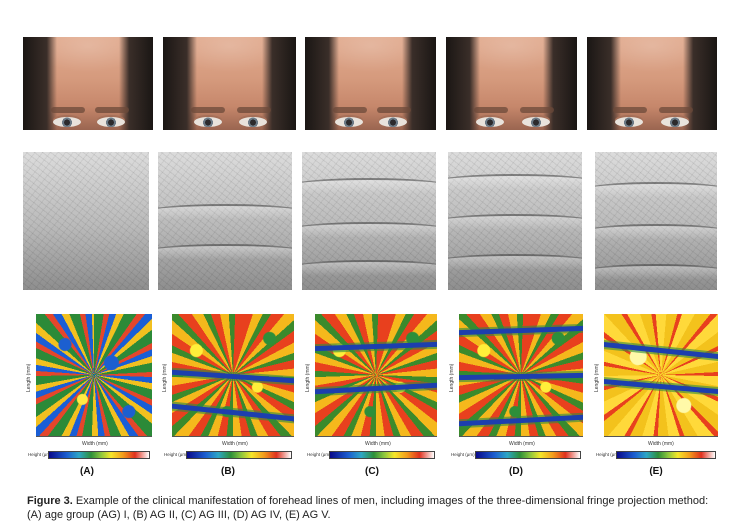 This screenshot has width=735, height=529. I want to click on forehead-photo-a, so click(88, 83).